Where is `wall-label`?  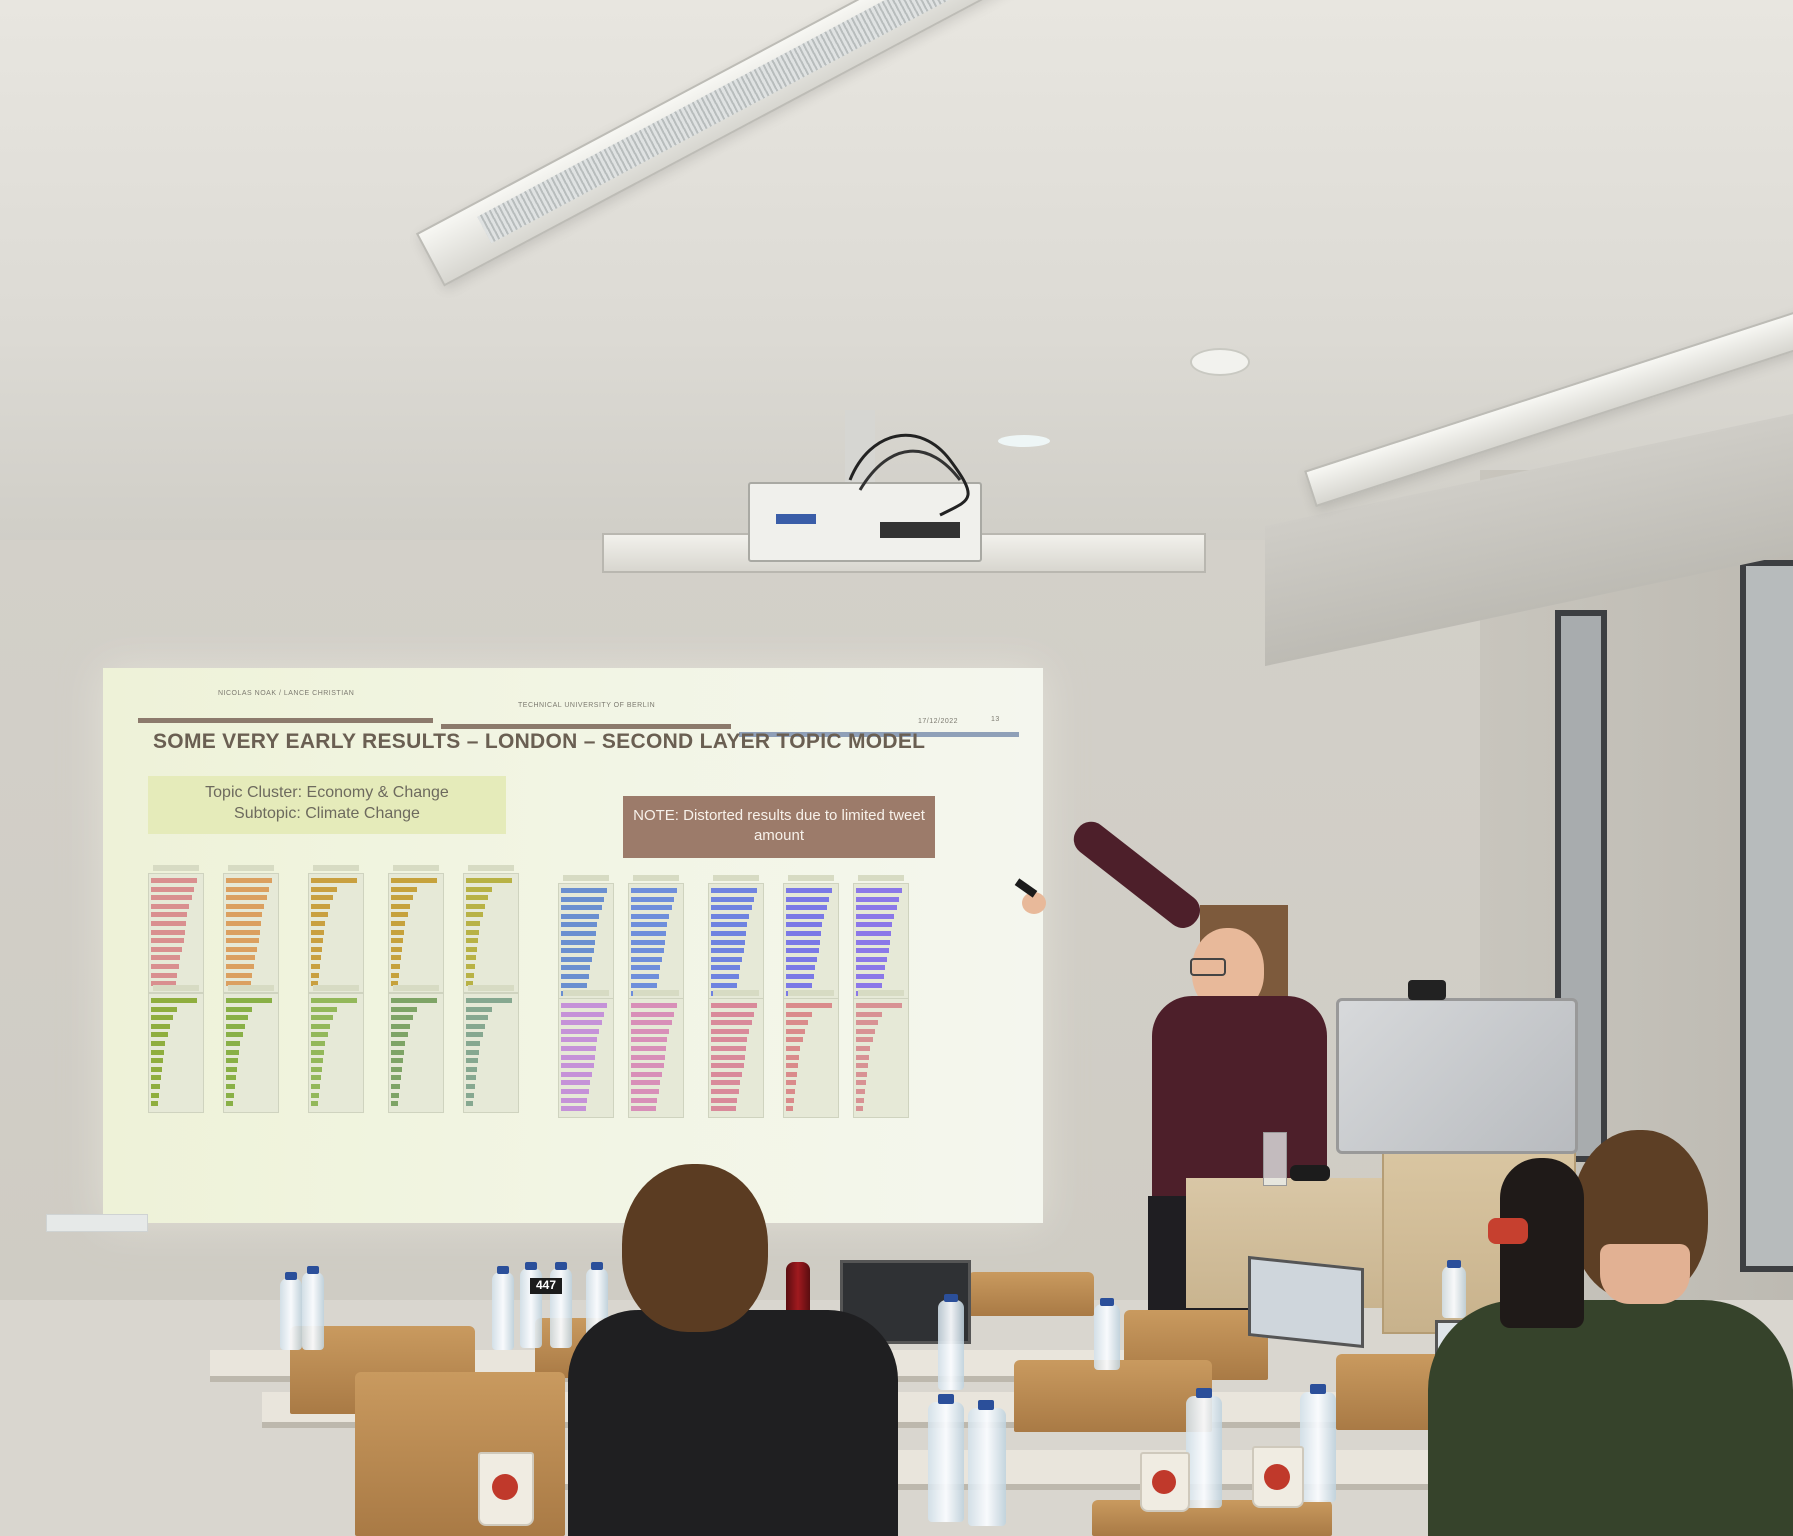 wall-label is located at coordinates (97, 1223).